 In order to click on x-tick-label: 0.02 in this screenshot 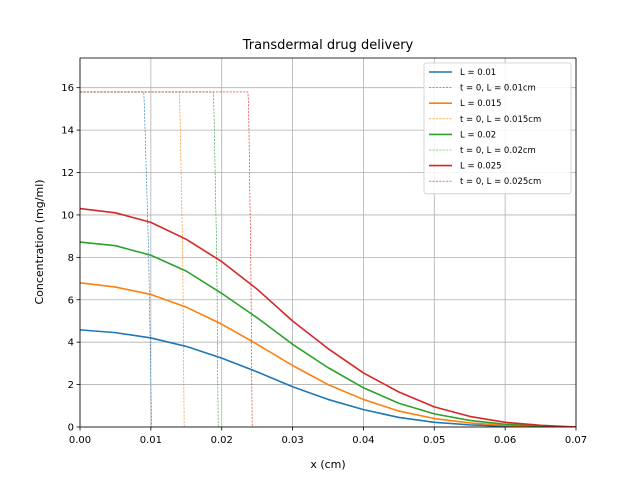, I will do `click(222, 440)`.